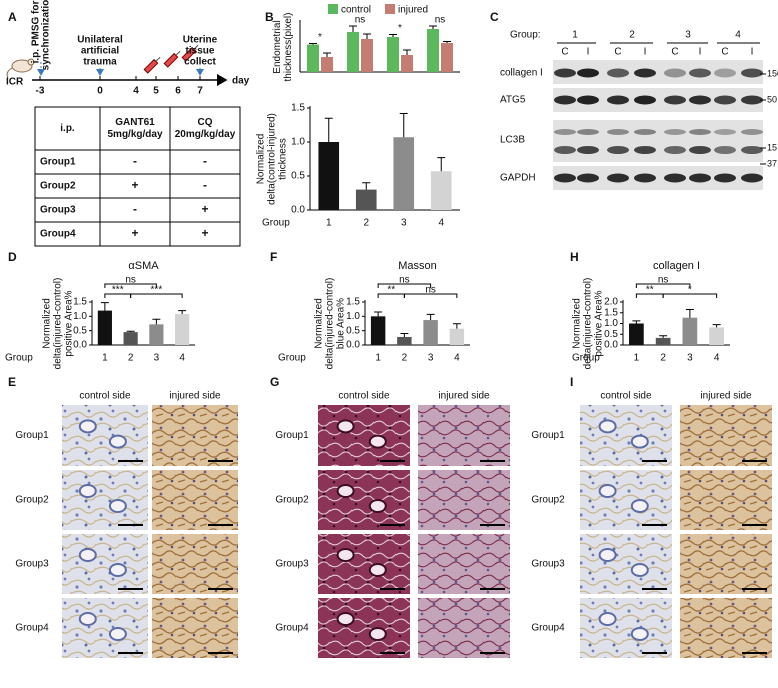 Image resolution: width=778 pixels, height=688 pixels. Describe the element at coordinates (135, 122) in the screenshot. I see `table-header: GANT61` at that location.